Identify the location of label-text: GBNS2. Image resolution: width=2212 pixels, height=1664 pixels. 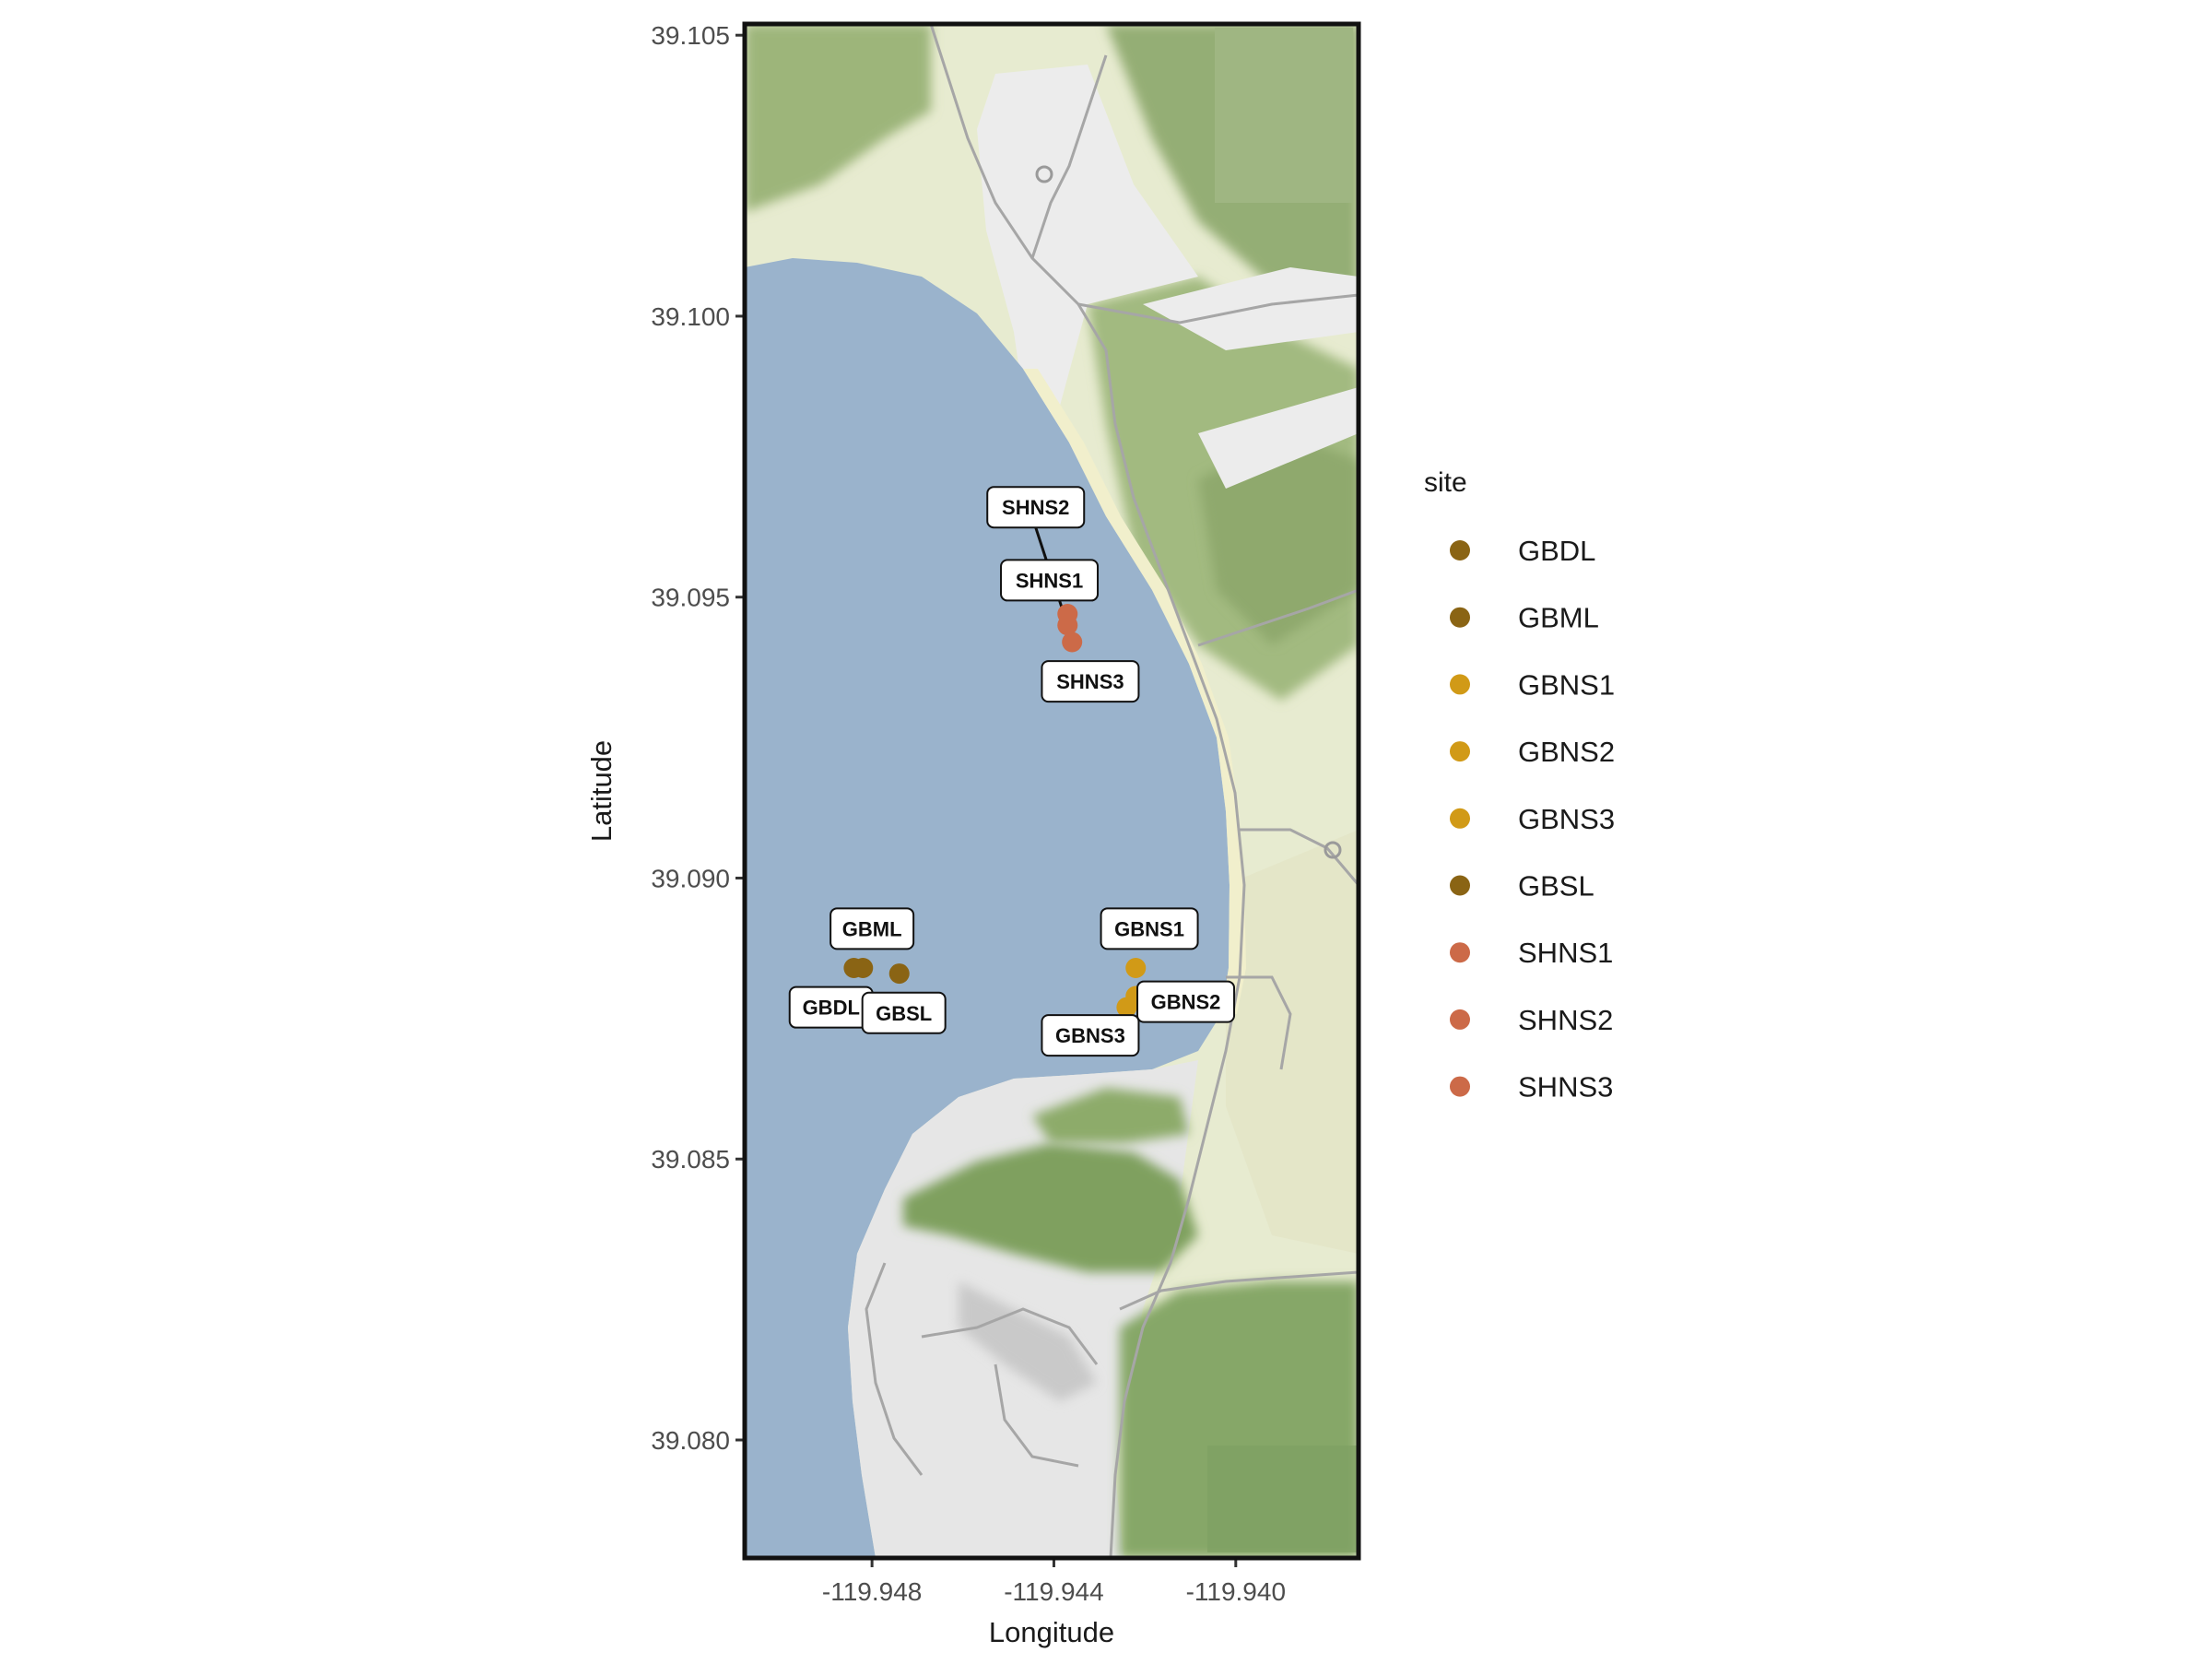
(1186, 1002).